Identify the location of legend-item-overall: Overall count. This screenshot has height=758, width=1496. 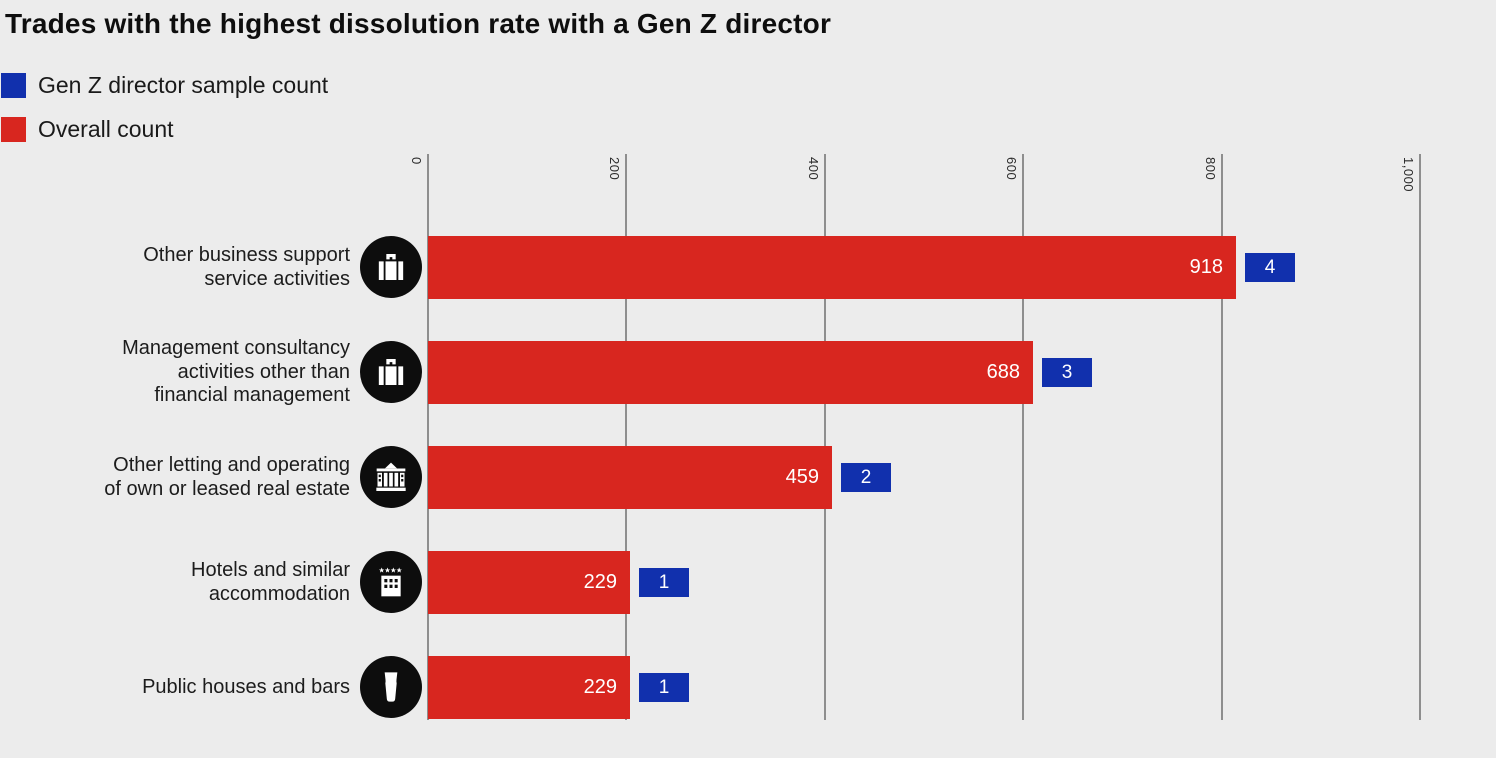
(164, 129).